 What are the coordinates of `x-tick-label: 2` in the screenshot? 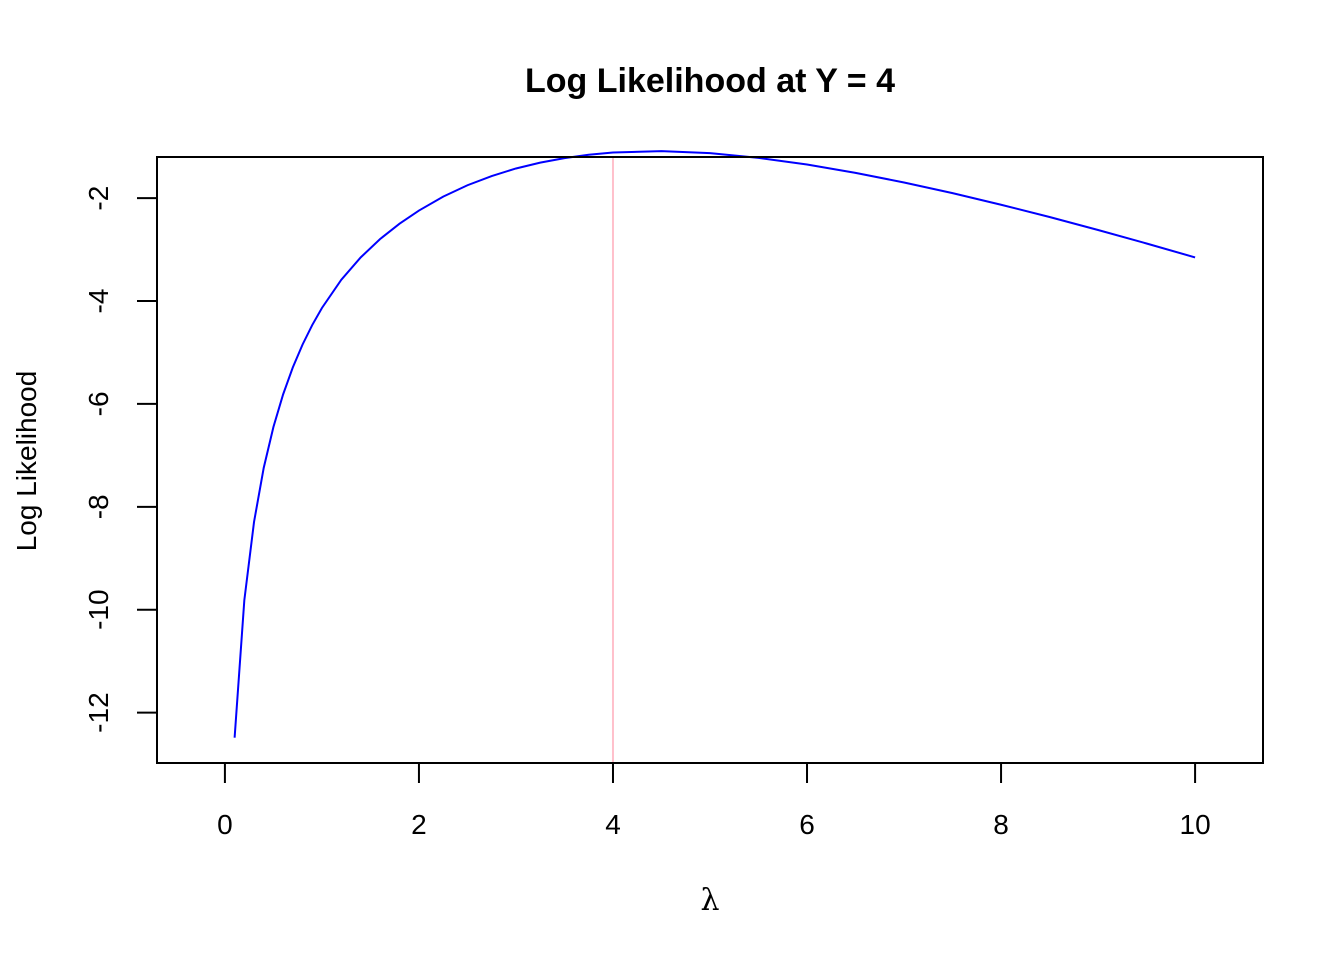 It's located at (419, 824).